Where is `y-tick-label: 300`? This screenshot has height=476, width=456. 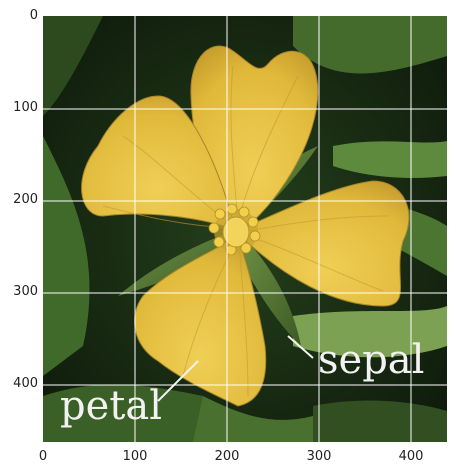 y-tick-label: 300 is located at coordinates (25, 291).